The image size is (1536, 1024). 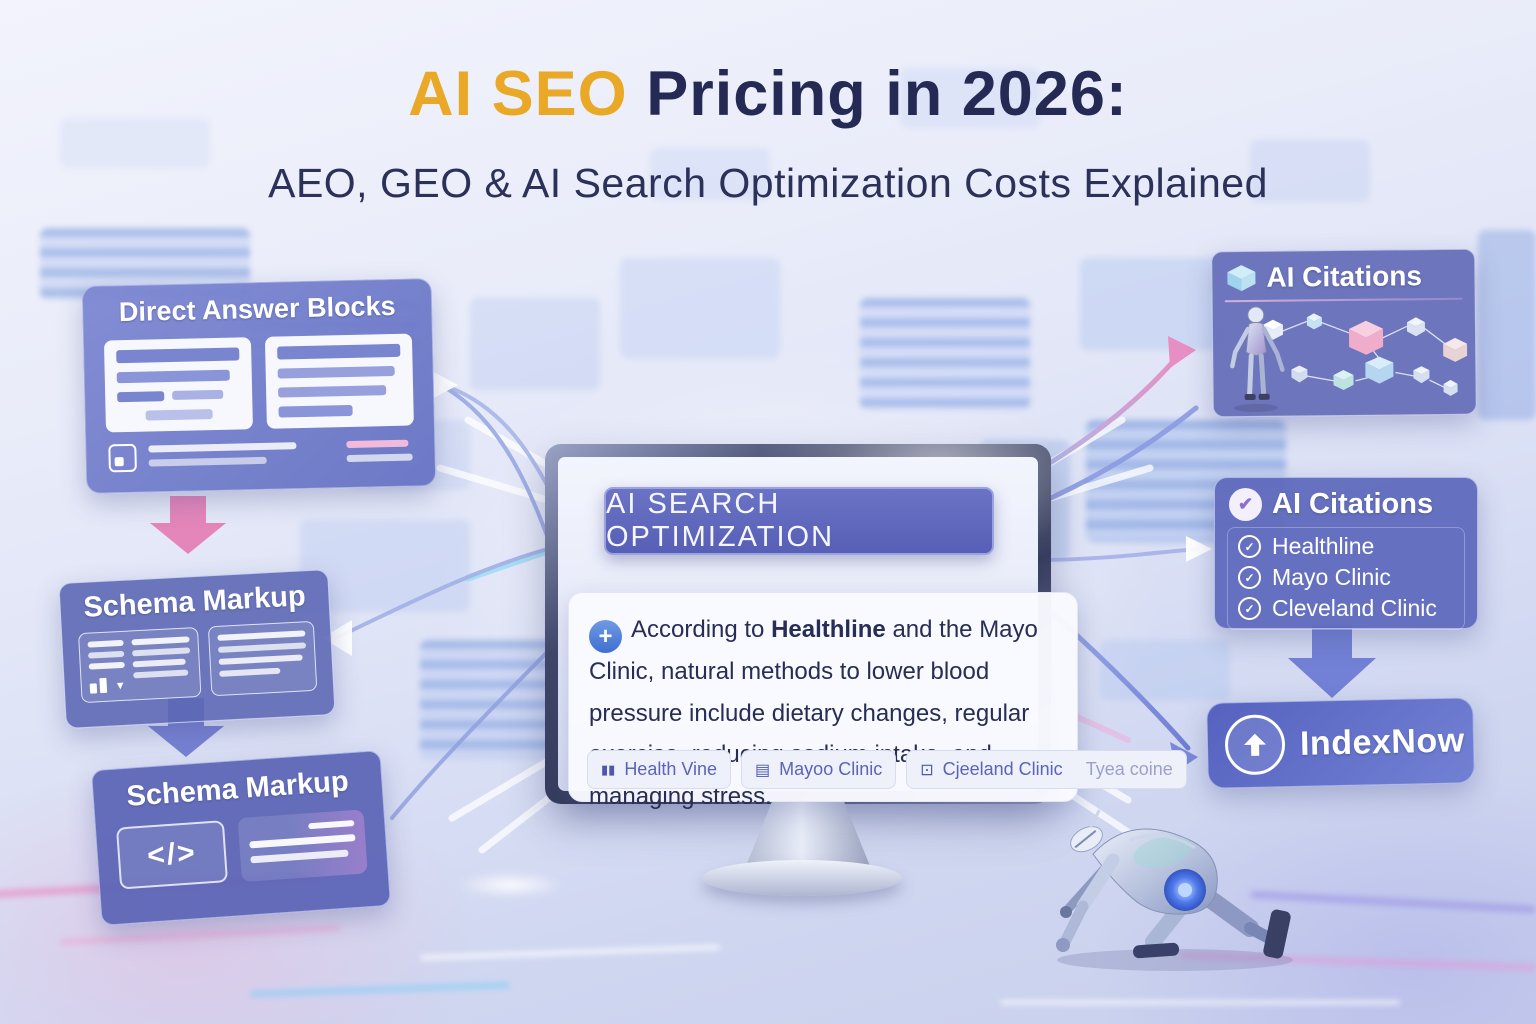 I want to click on cyan-speed-line, so click(x=512, y=563).